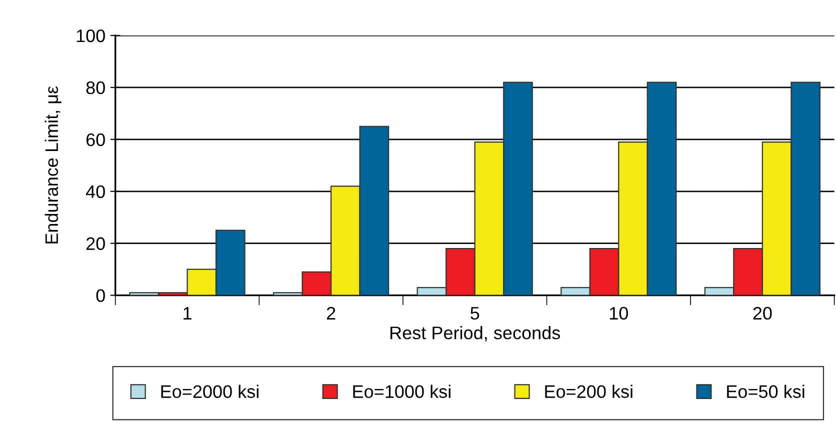 The image size is (836, 433). What do you see at coordinates (588, 391) in the screenshot?
I see `legend-label: Eo=200 ksi` at bounding box center [588, 391].